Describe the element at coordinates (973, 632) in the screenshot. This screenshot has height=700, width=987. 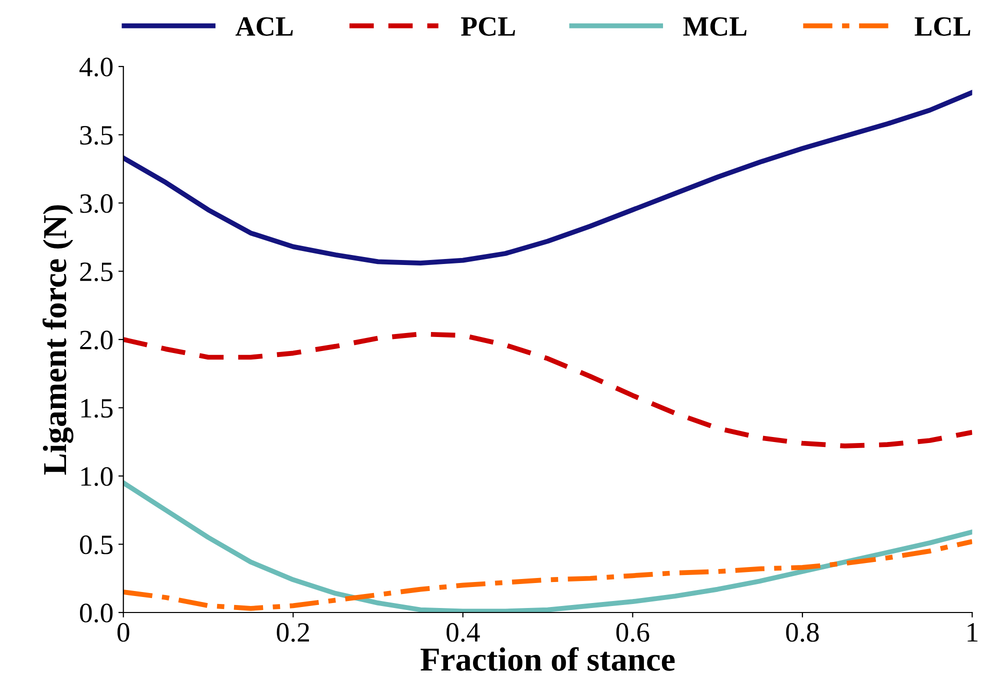
I see `x-tick-label: 1` at that location.